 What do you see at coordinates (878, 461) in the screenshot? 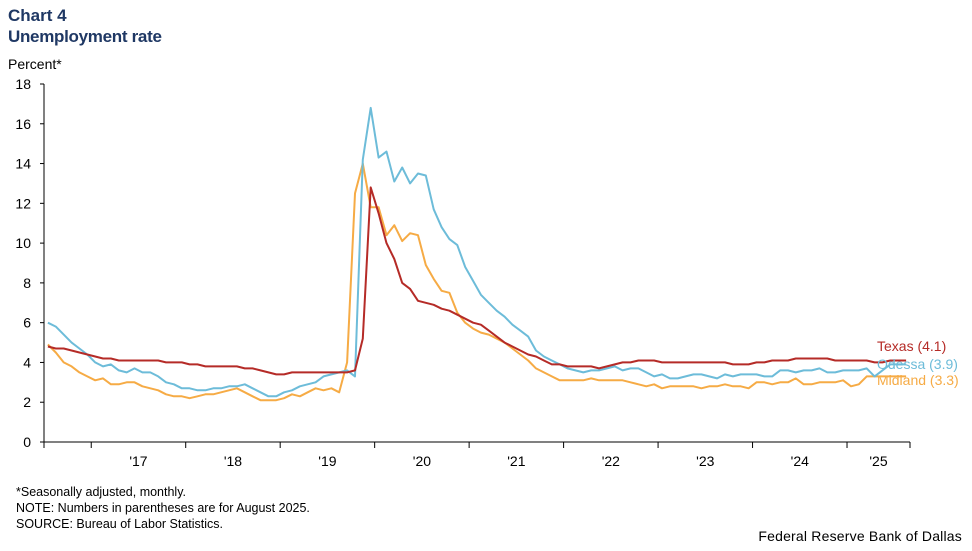
I see `x-tick-label: '25` at bounding box center [878, 461].